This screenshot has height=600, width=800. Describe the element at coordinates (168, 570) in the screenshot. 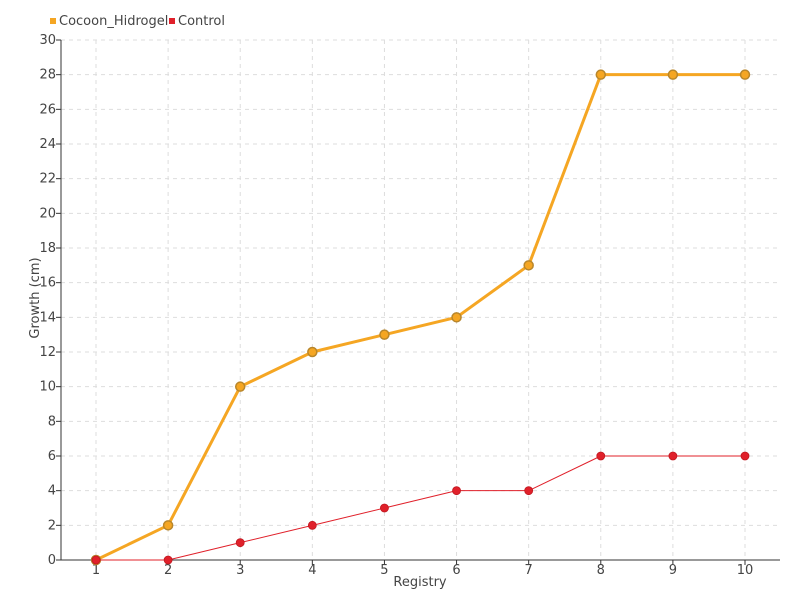

I see `x-tick-label: 2` at that location.